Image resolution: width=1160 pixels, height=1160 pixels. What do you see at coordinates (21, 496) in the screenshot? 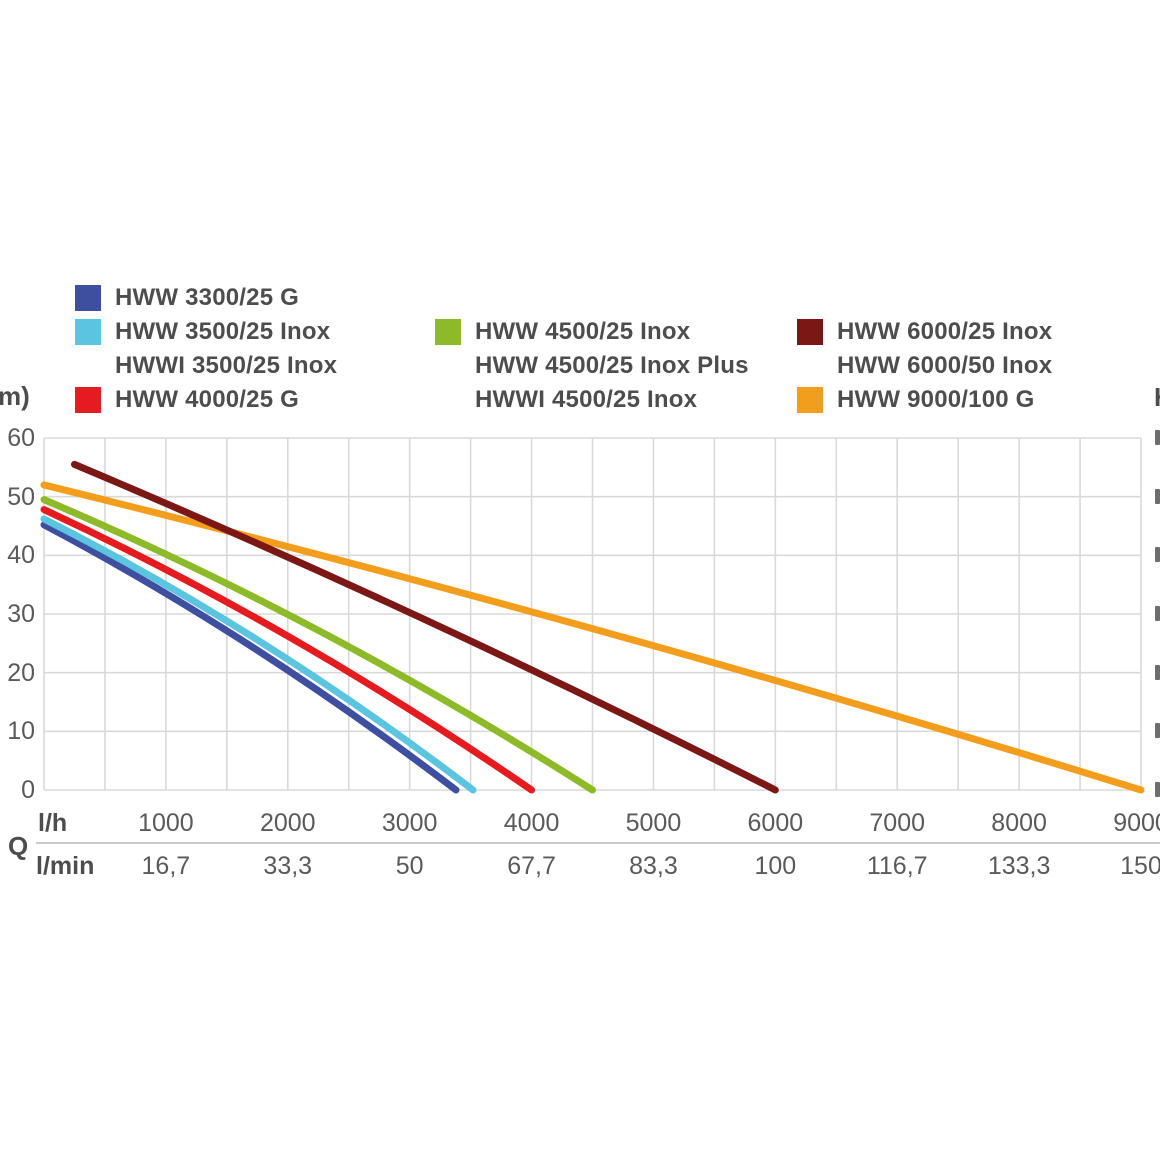
I see `y-tick-label: 50` at bounding box center [21, 496].